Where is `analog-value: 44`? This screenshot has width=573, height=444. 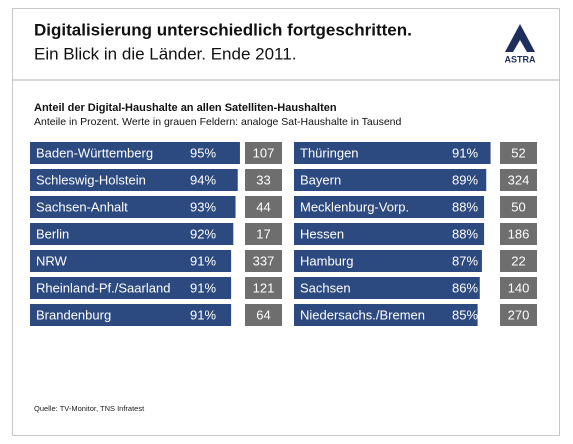
analog-value: 44 is located at coordinates (263, 206).